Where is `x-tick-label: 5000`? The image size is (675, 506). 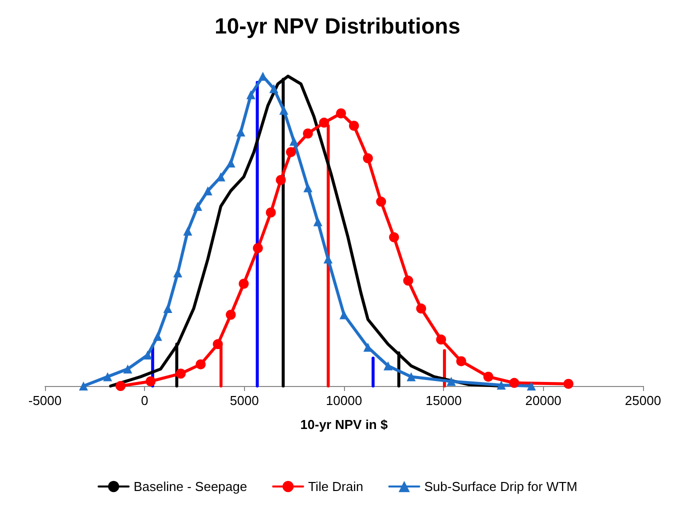 x-tick-label: 5000 is located at coordinates (244, 400).